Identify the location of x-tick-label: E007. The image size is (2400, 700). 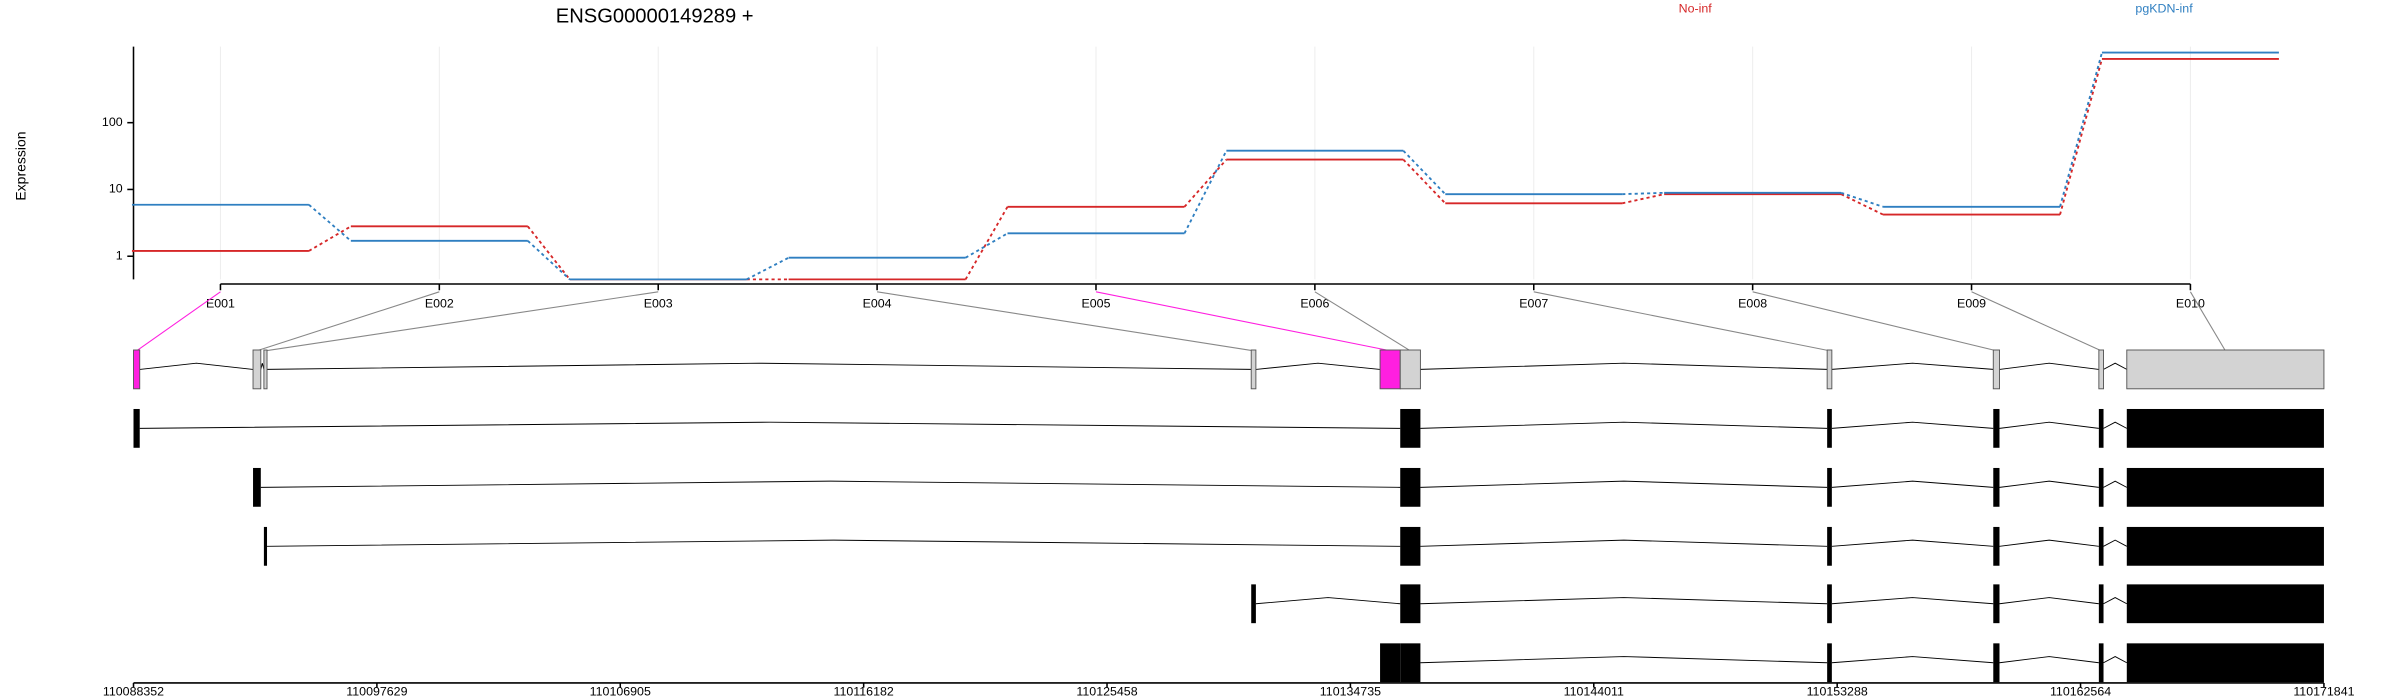
(1533, 303).